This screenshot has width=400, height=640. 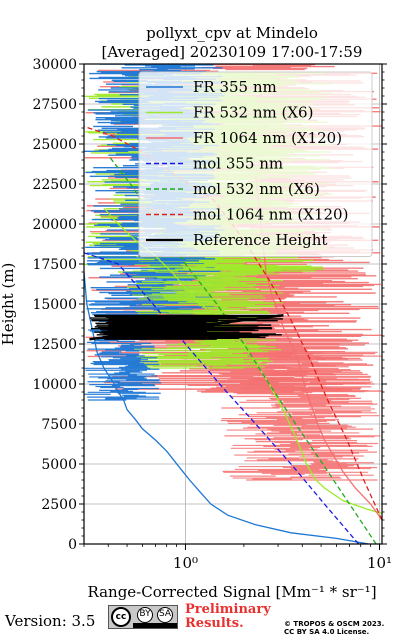 What do you see at coordinates (54, 225) in the screenshot?
I see `y-tick-label: 20000` at bounding box center [54, 225].